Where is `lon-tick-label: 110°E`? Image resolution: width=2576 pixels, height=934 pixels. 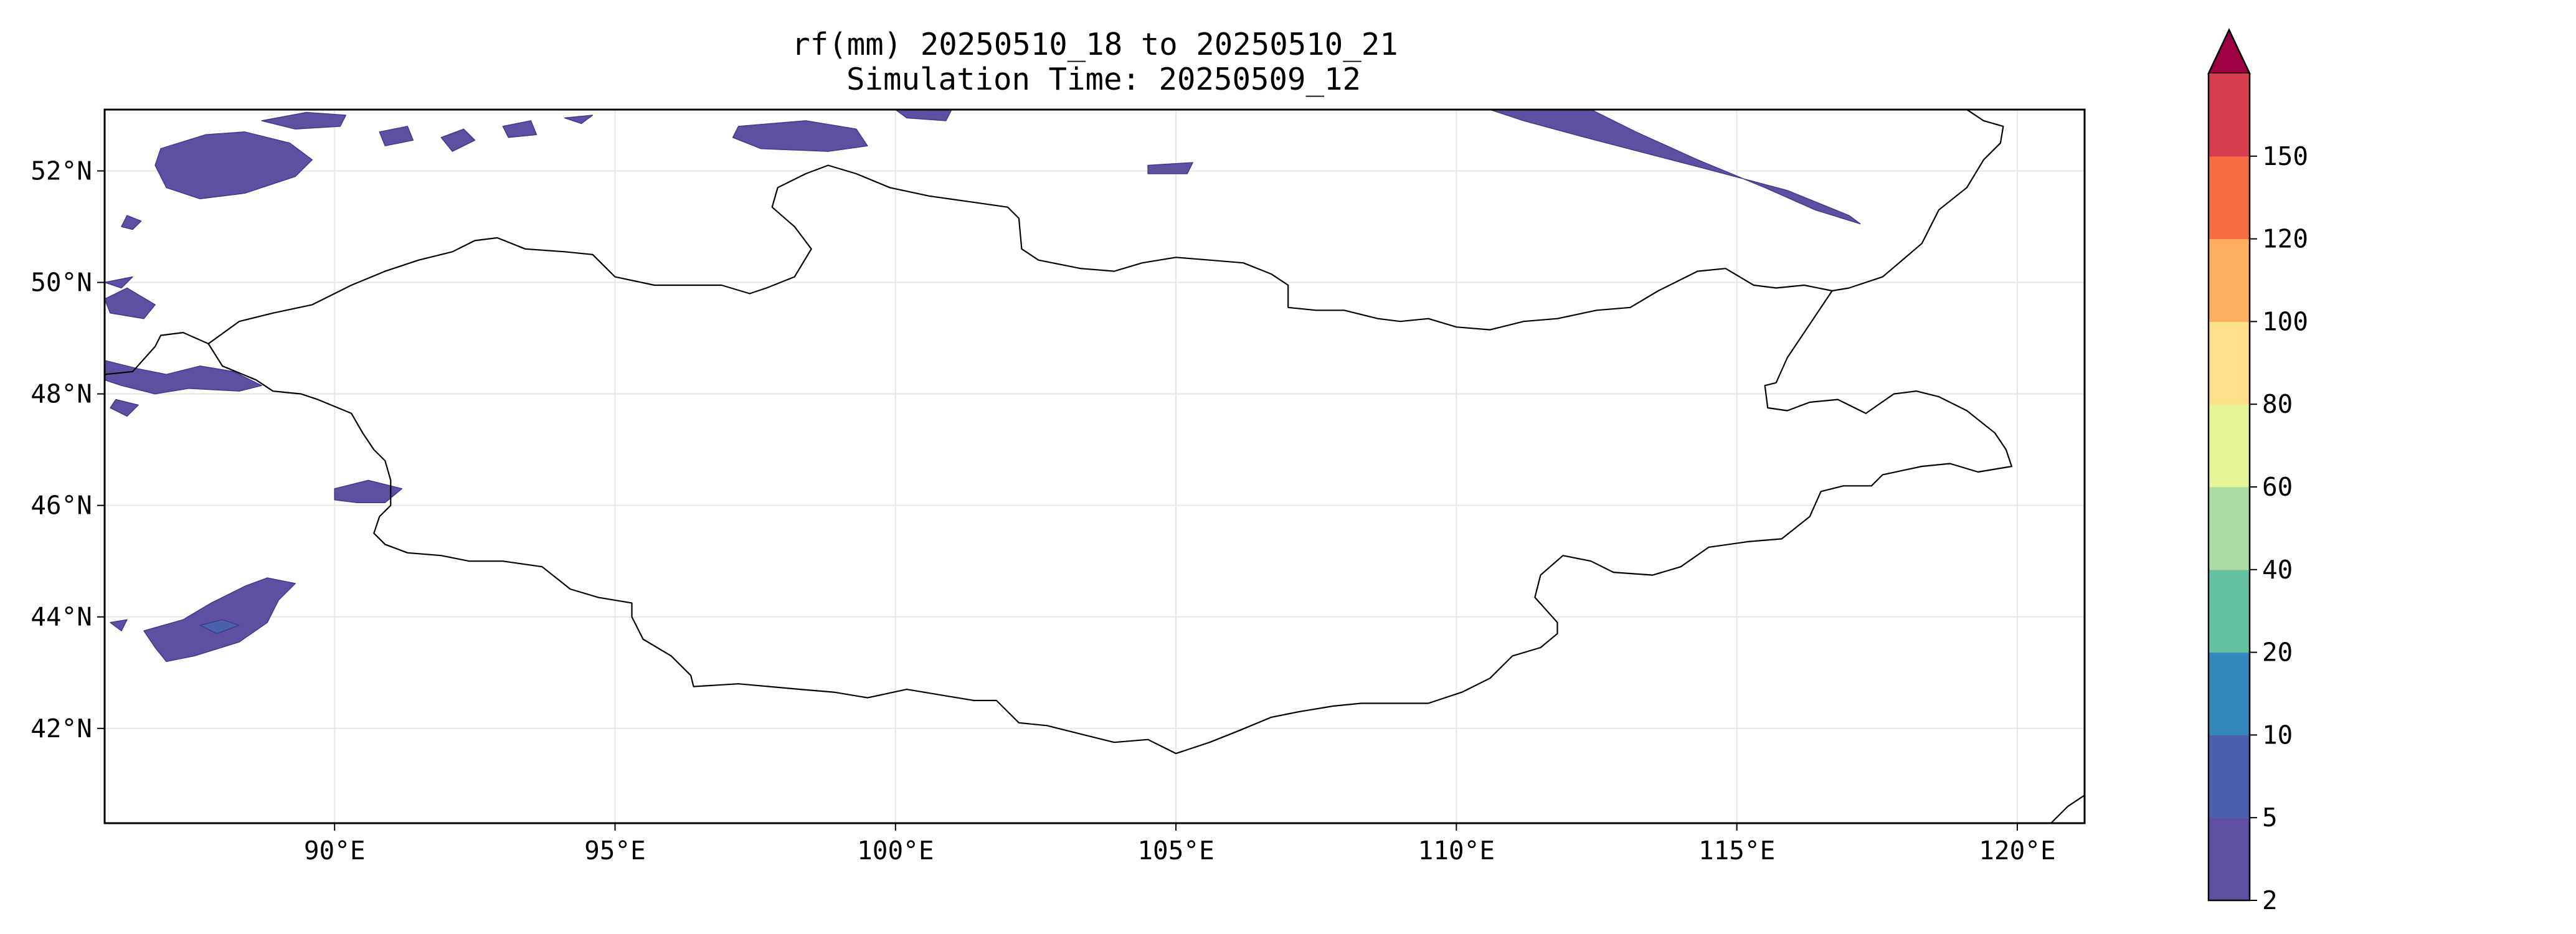
lon-tick-label: 110°E is located at coordinates (1457, 851).